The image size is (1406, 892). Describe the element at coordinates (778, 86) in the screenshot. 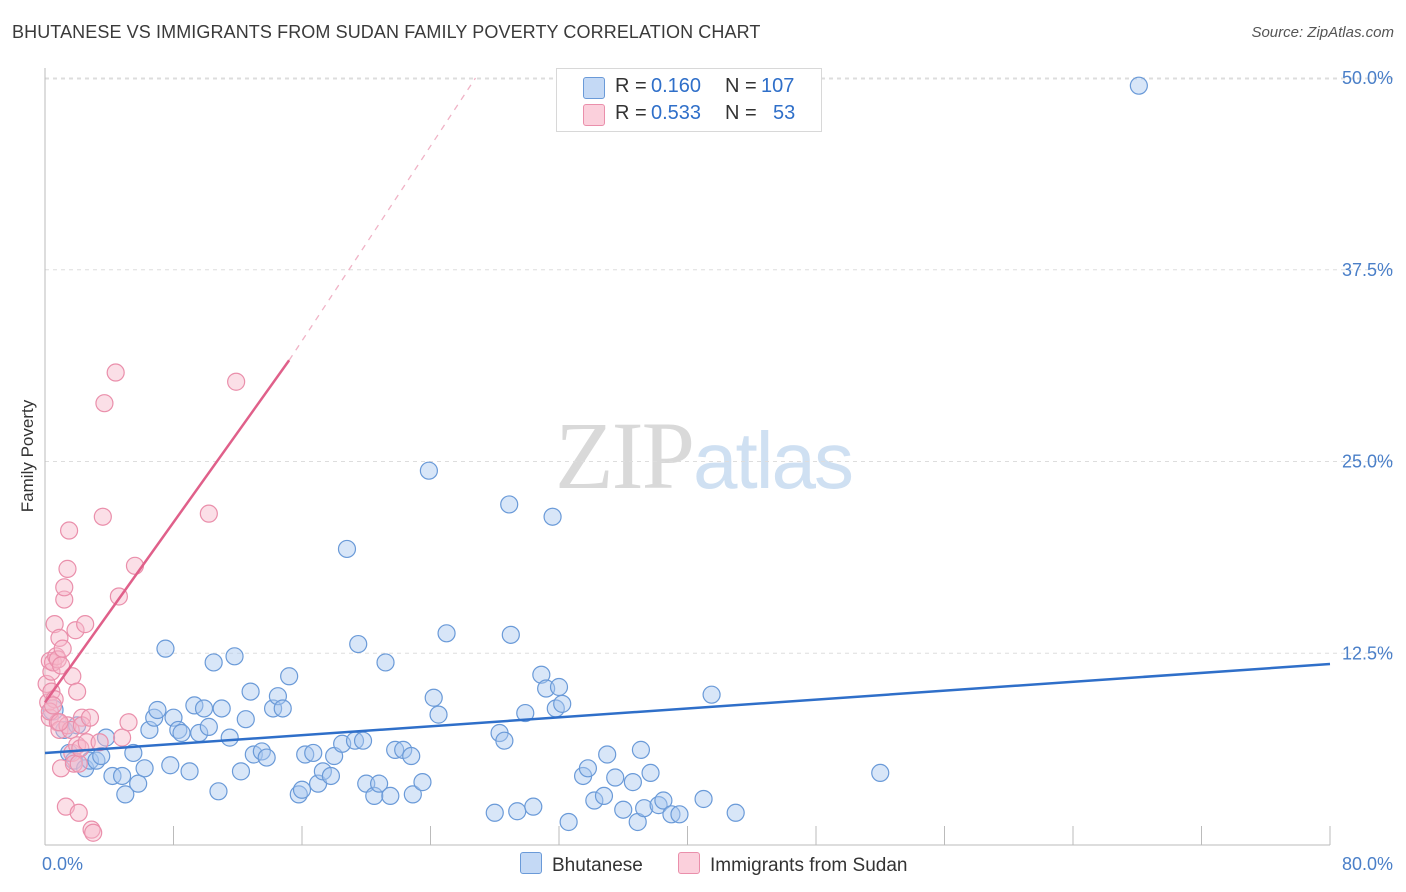

I see `legend-n-value: 107` at that location.